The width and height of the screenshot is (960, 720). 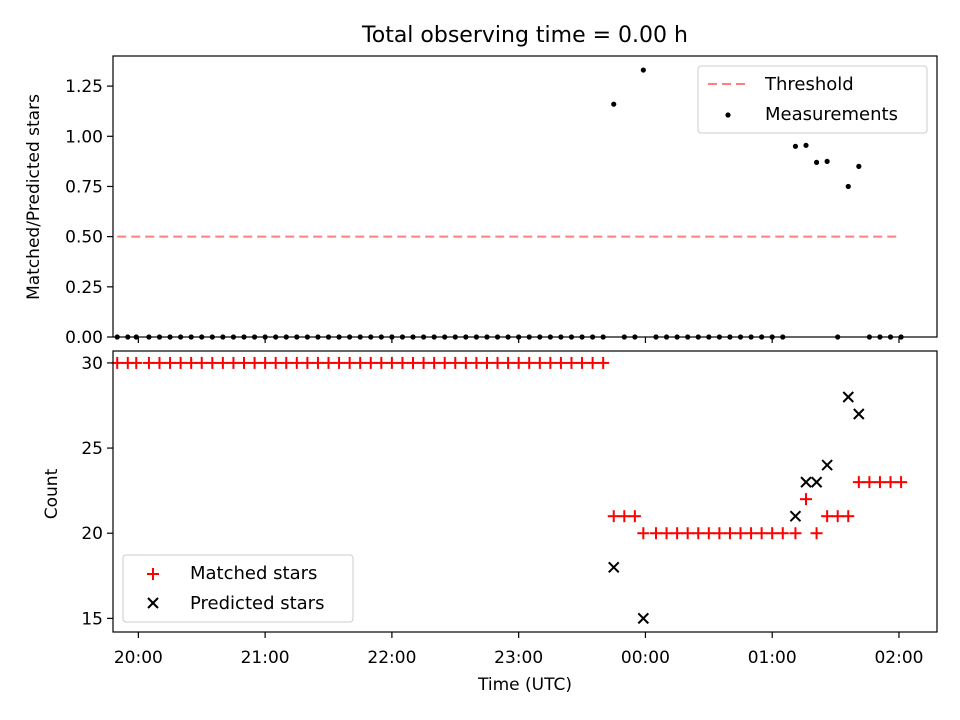 I want to click on ratio-legend: Threshold Measurements, so click(x=812, y=99).